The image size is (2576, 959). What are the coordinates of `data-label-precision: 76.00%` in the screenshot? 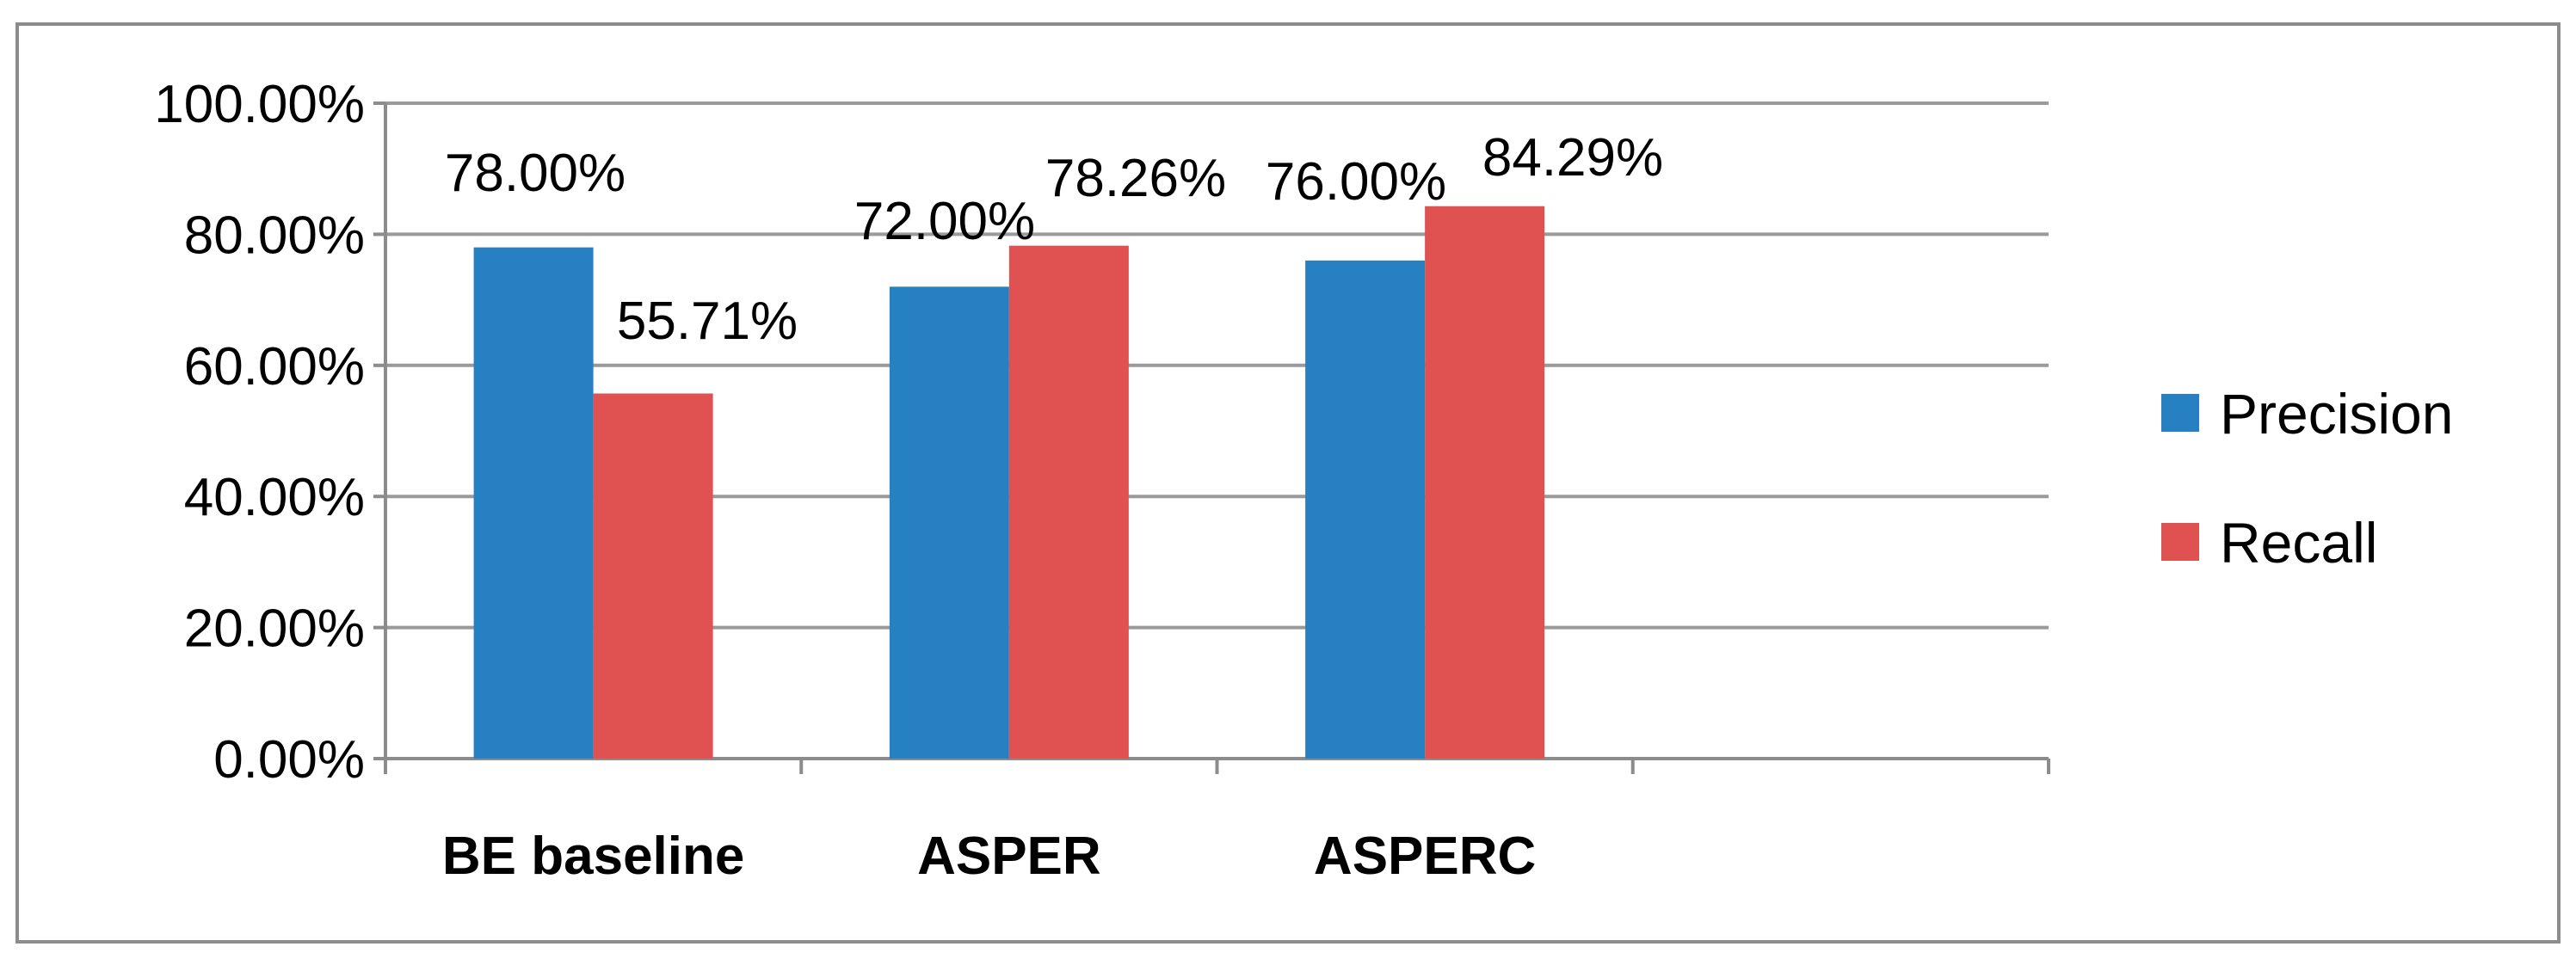 It's located at (1356, 182).